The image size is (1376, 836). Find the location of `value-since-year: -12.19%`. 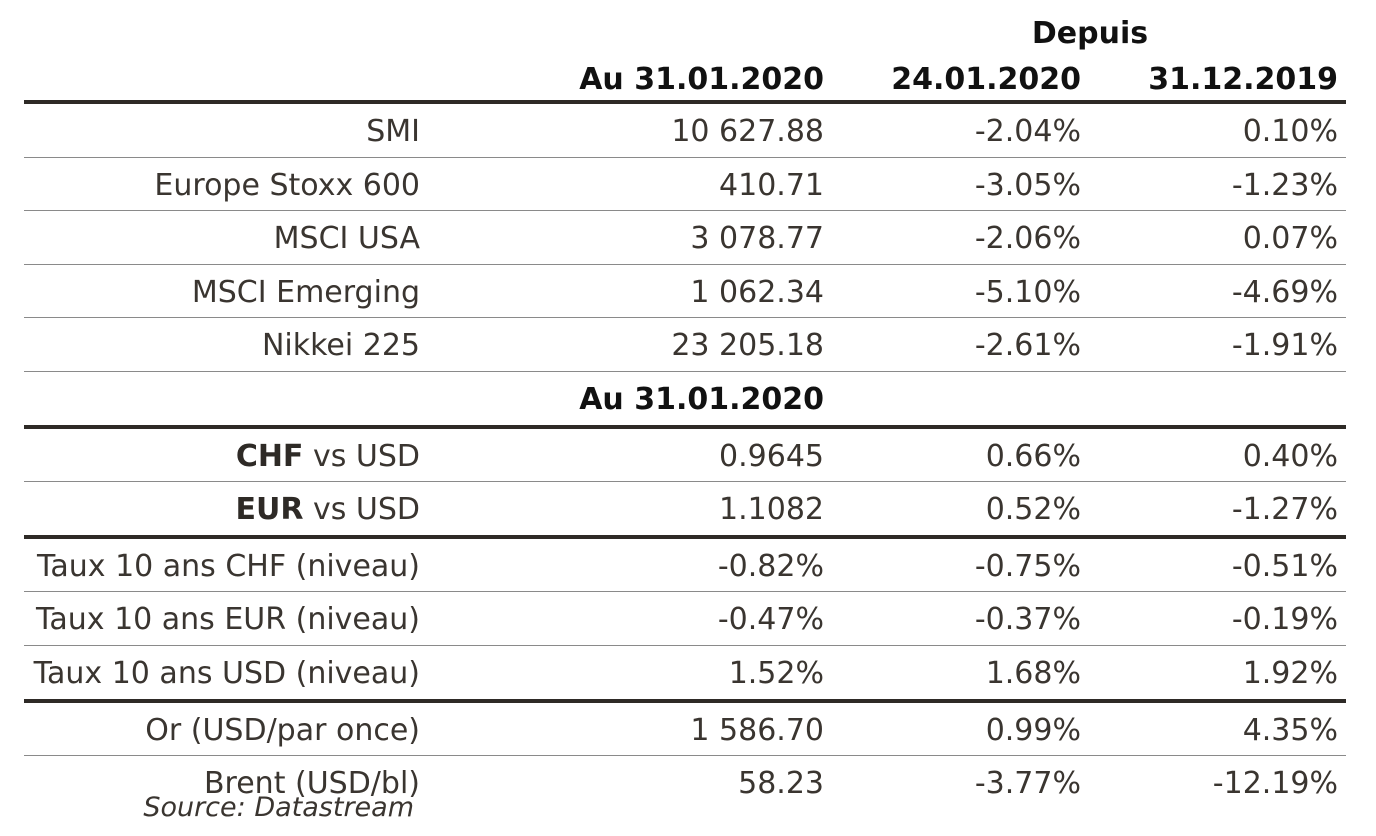

value-since-year: -12.19% is located at coordinates (1275, 784).